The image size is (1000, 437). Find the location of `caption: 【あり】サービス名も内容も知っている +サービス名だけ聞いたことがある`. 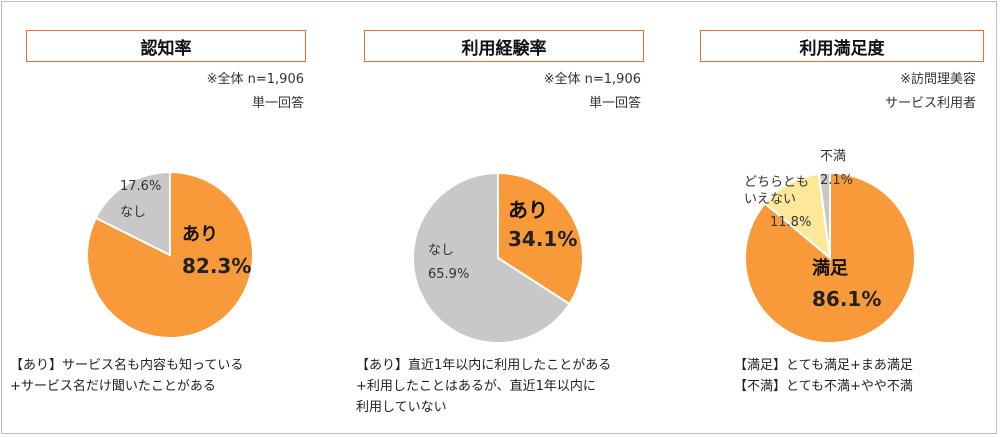

caption: 【あり】サービス名も内容も知っている +サービス名だけ聞いたことがある is located at coordinates (126, 376).